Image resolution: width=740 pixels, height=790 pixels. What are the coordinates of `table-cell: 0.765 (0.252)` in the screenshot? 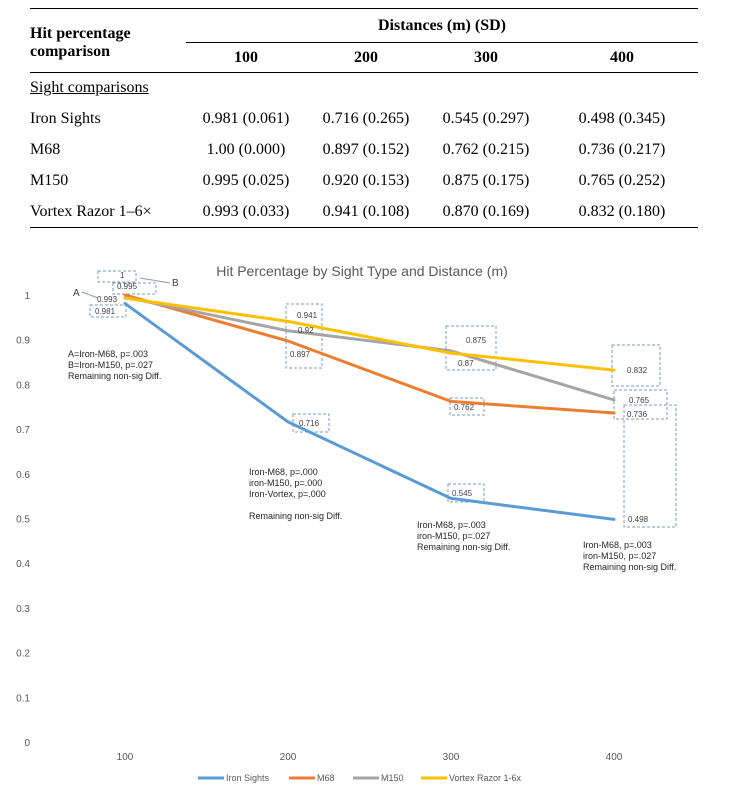 It's located at (622, 180).